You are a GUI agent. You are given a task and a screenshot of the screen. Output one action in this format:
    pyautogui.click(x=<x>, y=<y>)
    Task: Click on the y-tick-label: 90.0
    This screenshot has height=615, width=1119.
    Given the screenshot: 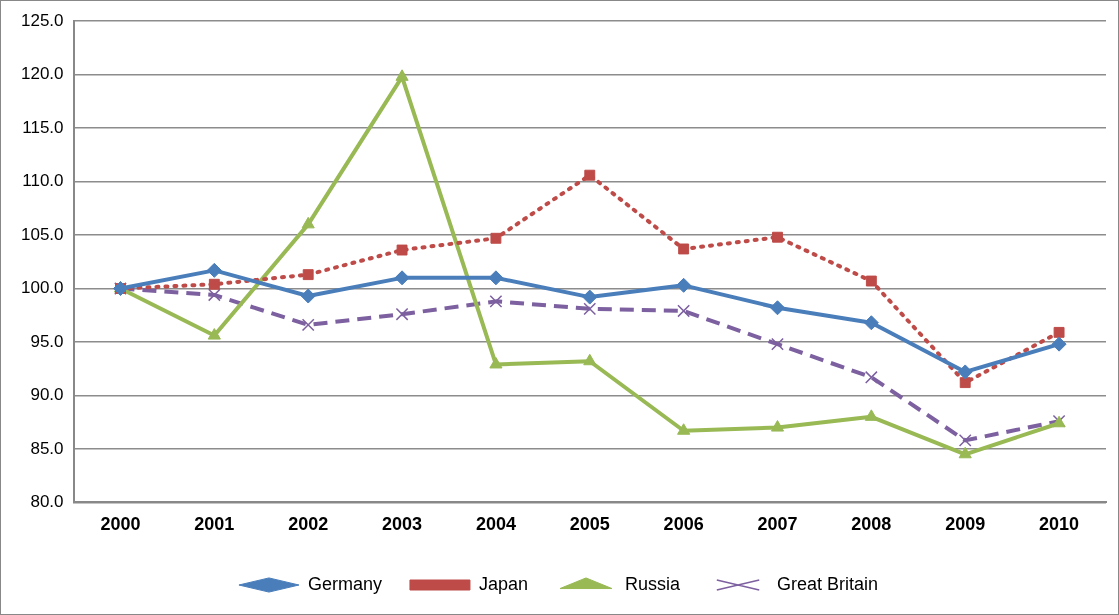 What is the action you would take?
    pyautogui.click(x=47, y=395)
    